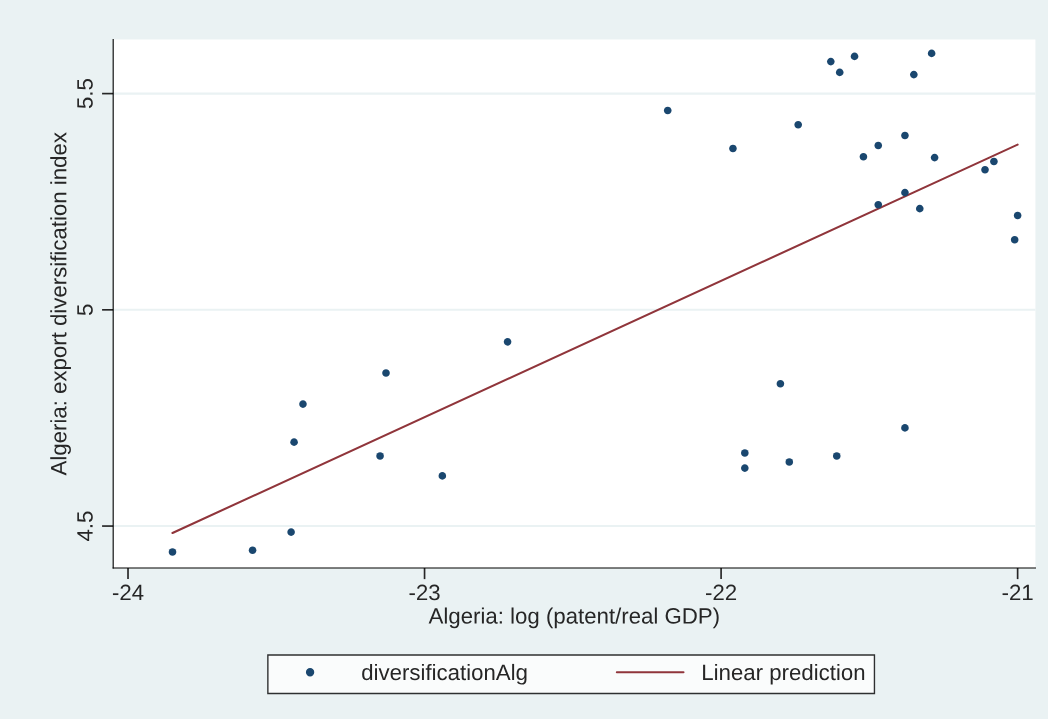 This screenshot has width=1048, height=719. I want to click on y-axis-title: Algeria: export diversification index, so click(60, 304).